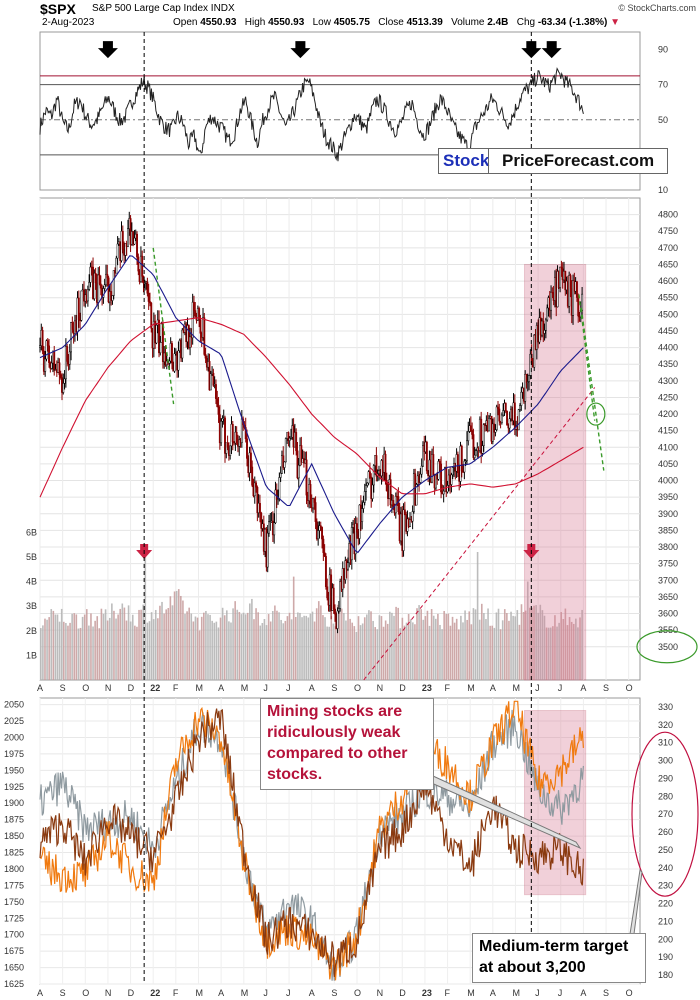 Image resolution: width=700 pixels, height=1000 pixels. Describe the element at coordinates (668, 397) in the screenshot. I see `price-tick-label: 4250` at that location.